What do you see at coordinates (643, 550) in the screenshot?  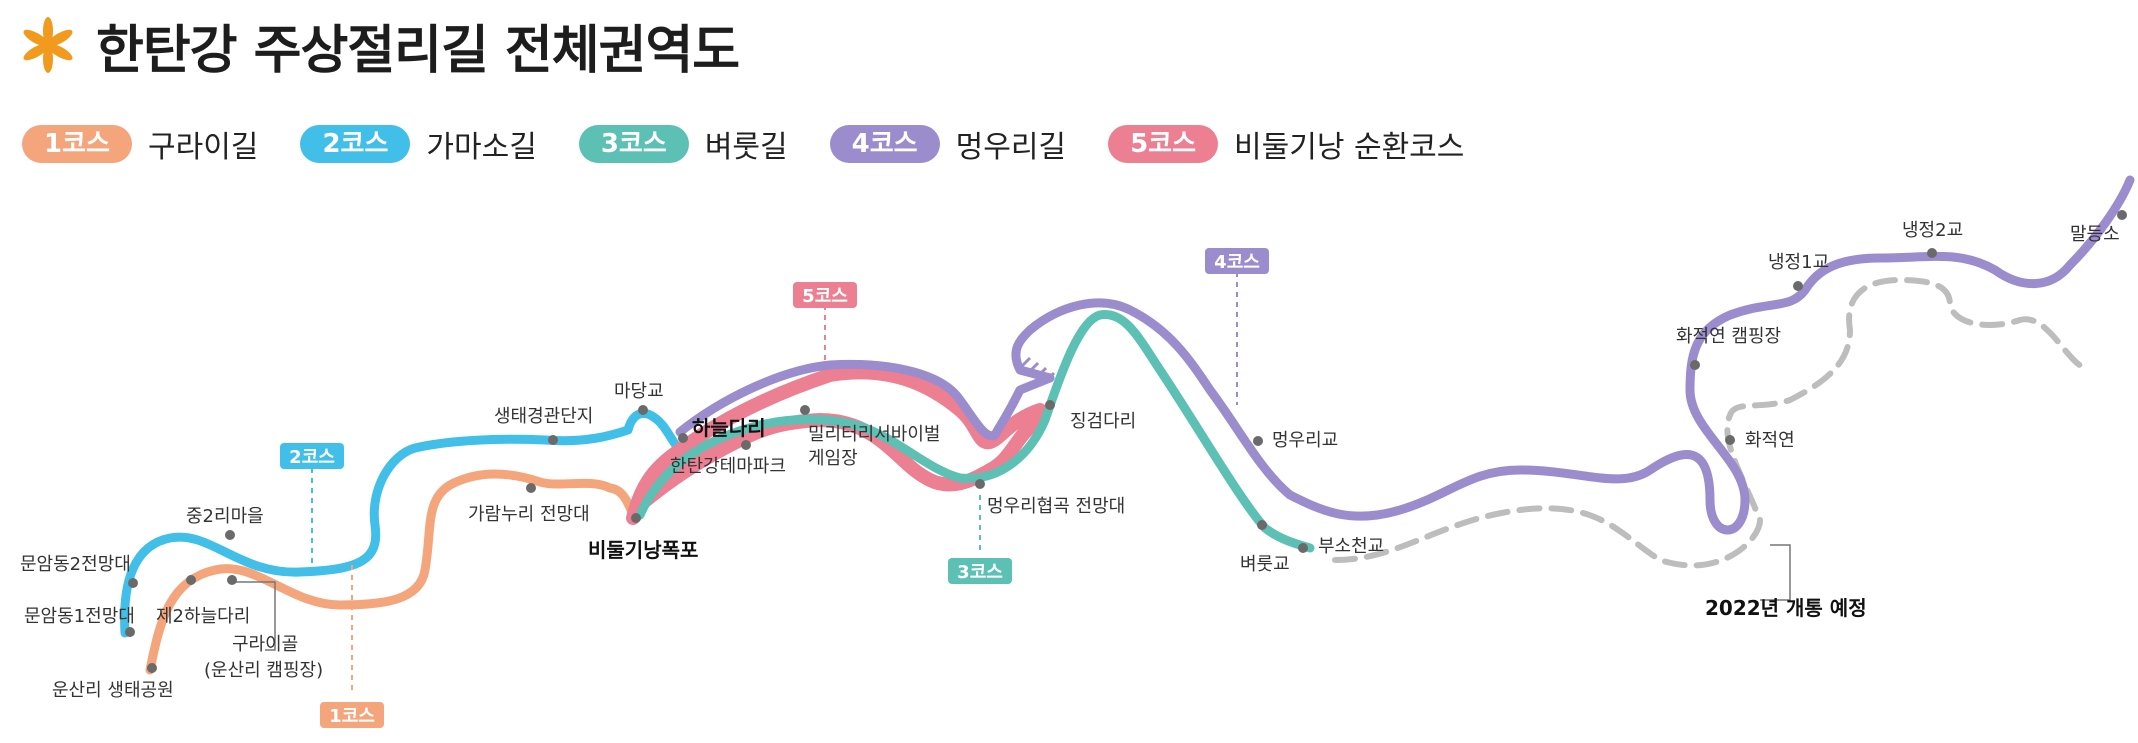 I see `label-bidulginang: 비둘기낭폭포` at bounding box center [643, 550].